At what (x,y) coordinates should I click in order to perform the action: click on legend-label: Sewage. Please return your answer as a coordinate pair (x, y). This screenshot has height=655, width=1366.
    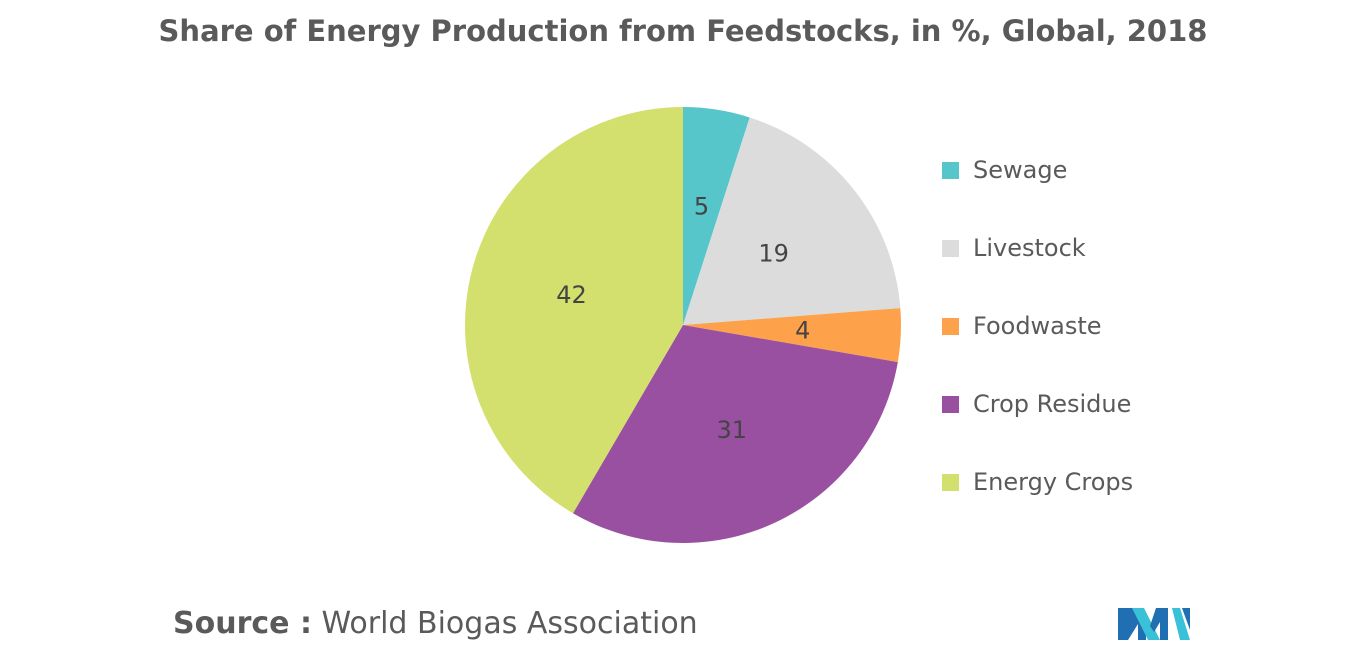
    Looking at the image, I should click on (1020, 170).